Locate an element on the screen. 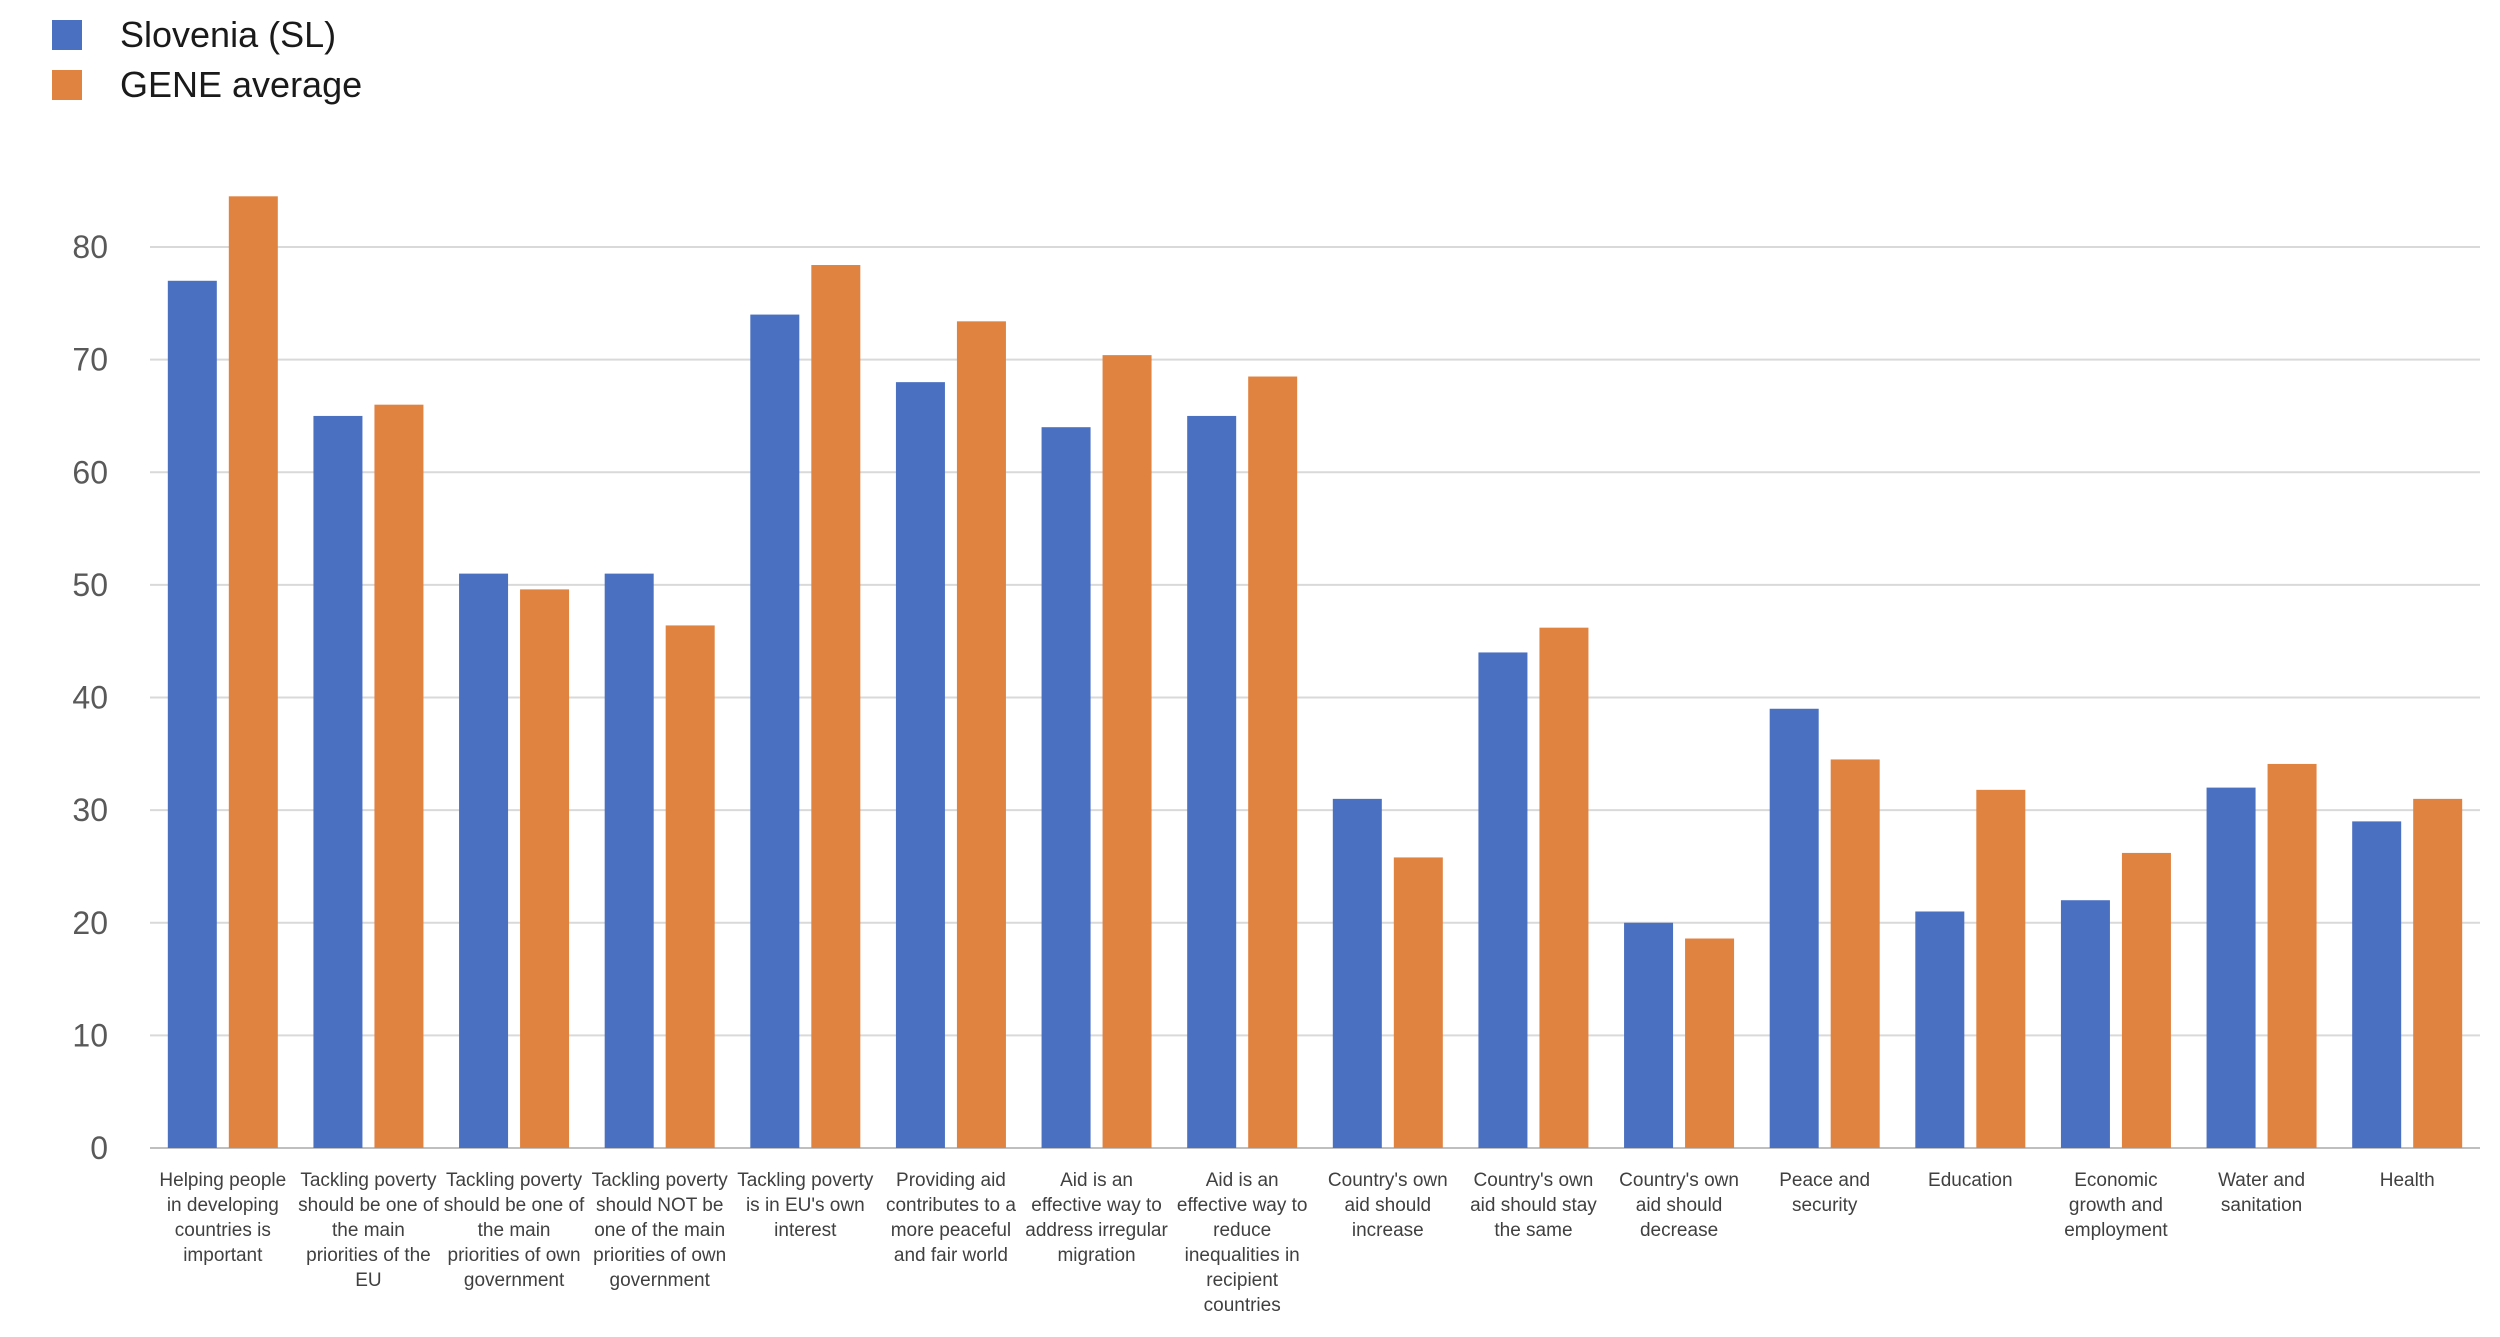 The image size is (2500, 1337). legend-label-gene-average: GENE average is located at coordinates (241, 84).